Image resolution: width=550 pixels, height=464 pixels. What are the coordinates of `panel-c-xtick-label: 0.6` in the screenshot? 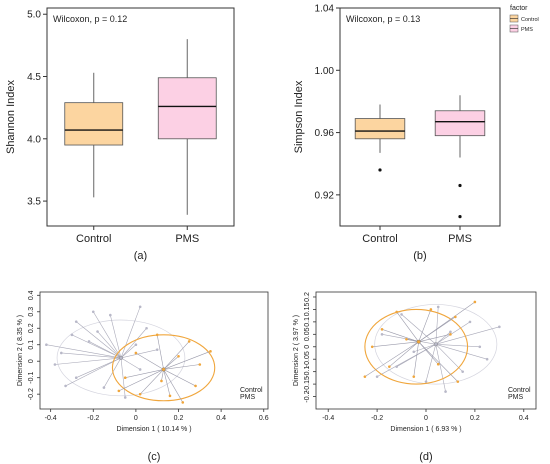 It's located at (264, 418).